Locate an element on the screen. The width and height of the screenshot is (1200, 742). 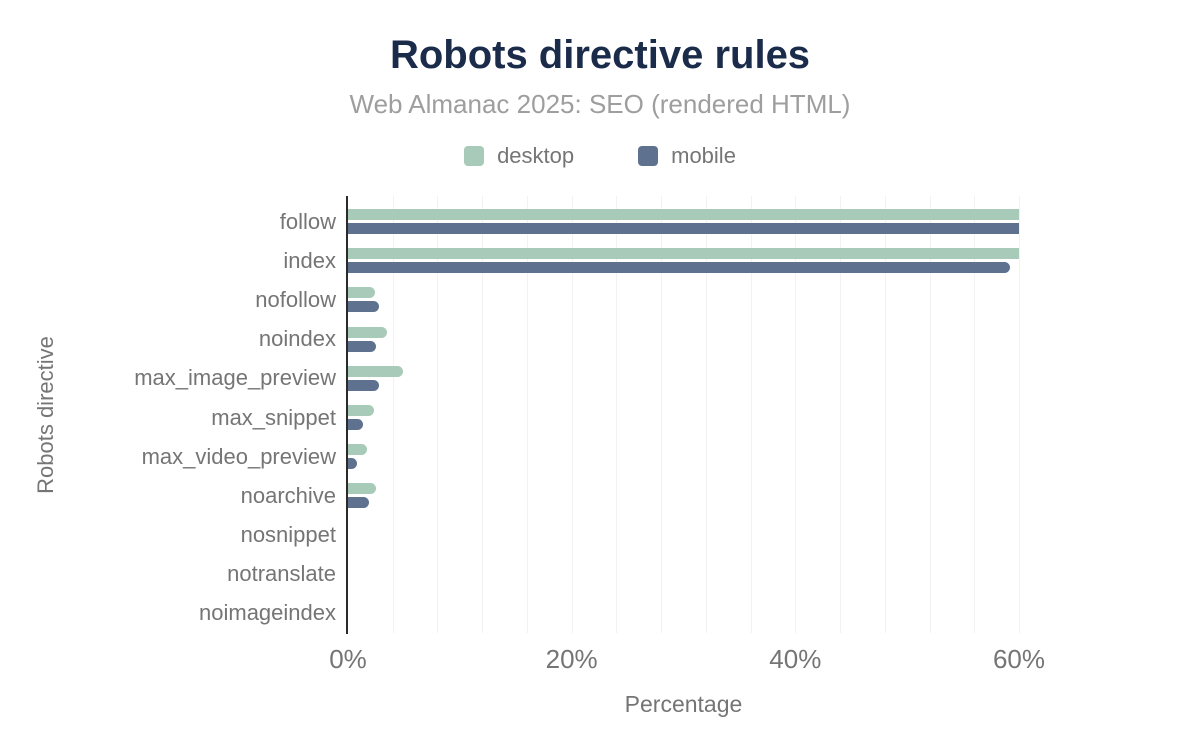
bar-mobile-max_snippet is located at coordinates (355, 425).